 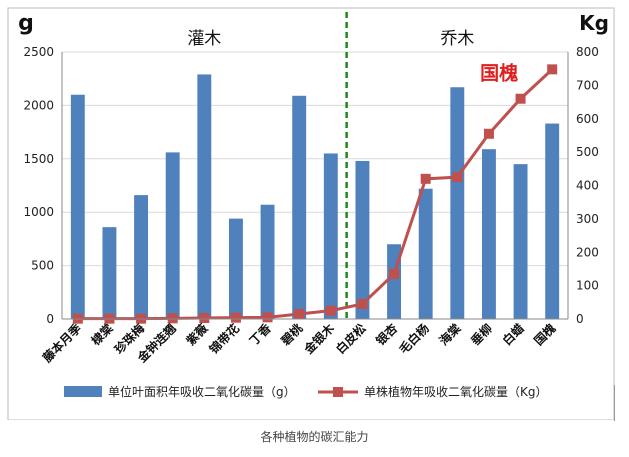 I want to click on legend: 单位叶面积年吸收二氧化碳量（g） 单株植物年吸收二氧化碳量（Kg）, so click(x=306, y=391).